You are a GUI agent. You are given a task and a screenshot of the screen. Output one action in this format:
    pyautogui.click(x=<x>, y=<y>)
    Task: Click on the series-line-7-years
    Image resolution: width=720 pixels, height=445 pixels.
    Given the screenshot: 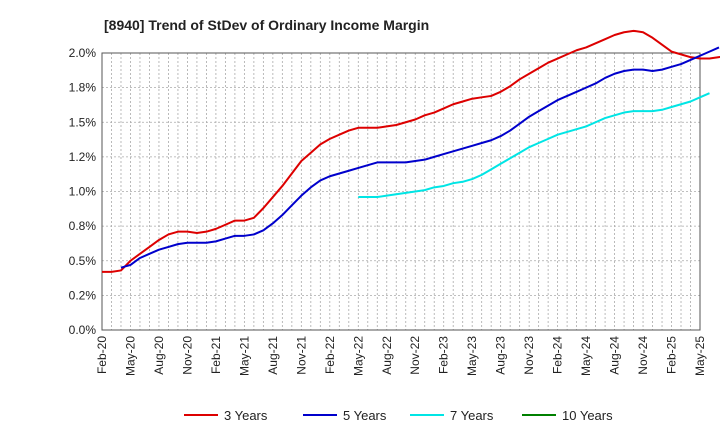 What is the action you would take?
    pyautogui.click(x=534, y=145)
    